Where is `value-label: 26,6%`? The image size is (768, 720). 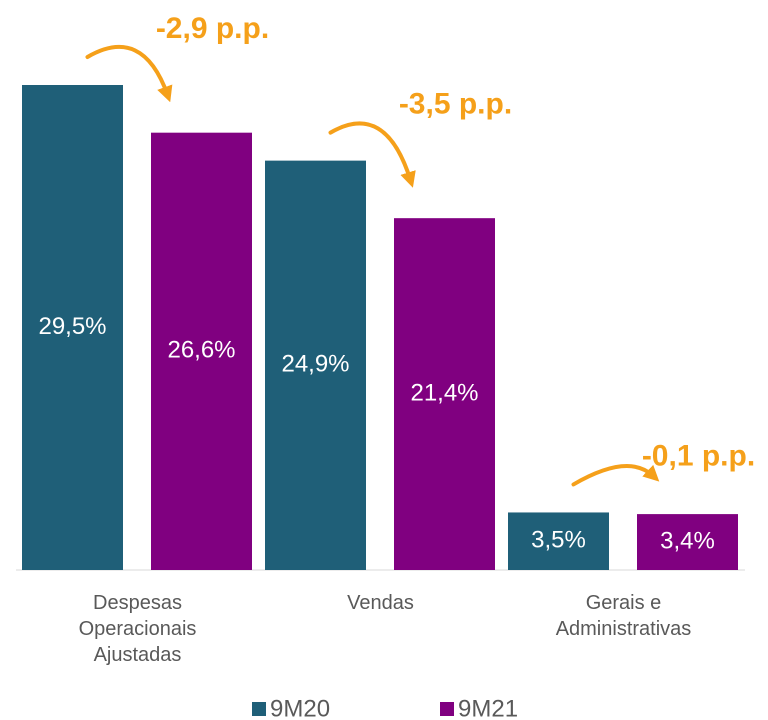 value-label: 26,6% is located at coordinates (201, 350).